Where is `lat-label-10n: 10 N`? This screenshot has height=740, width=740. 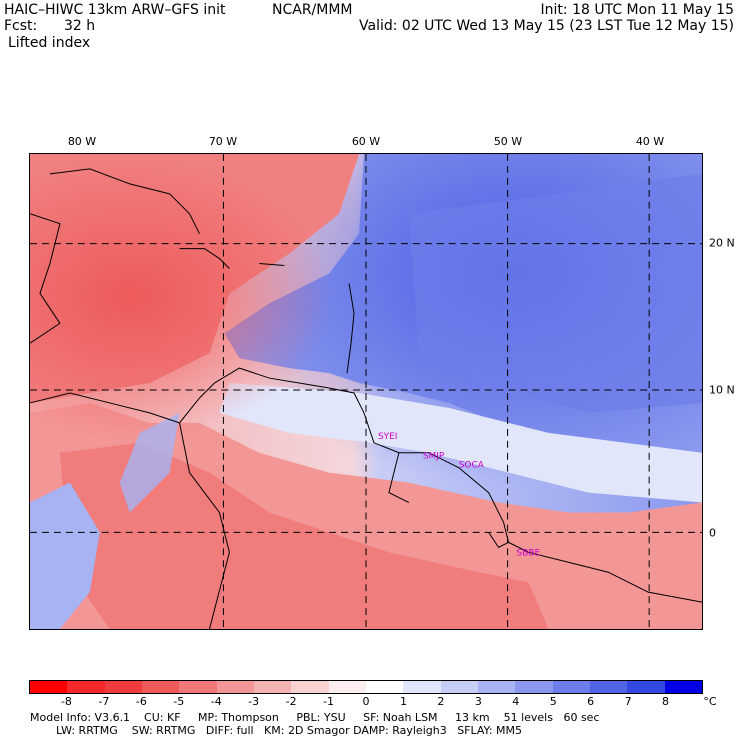 lat-label-10n: 10 N is located at coordinates (722, 390).